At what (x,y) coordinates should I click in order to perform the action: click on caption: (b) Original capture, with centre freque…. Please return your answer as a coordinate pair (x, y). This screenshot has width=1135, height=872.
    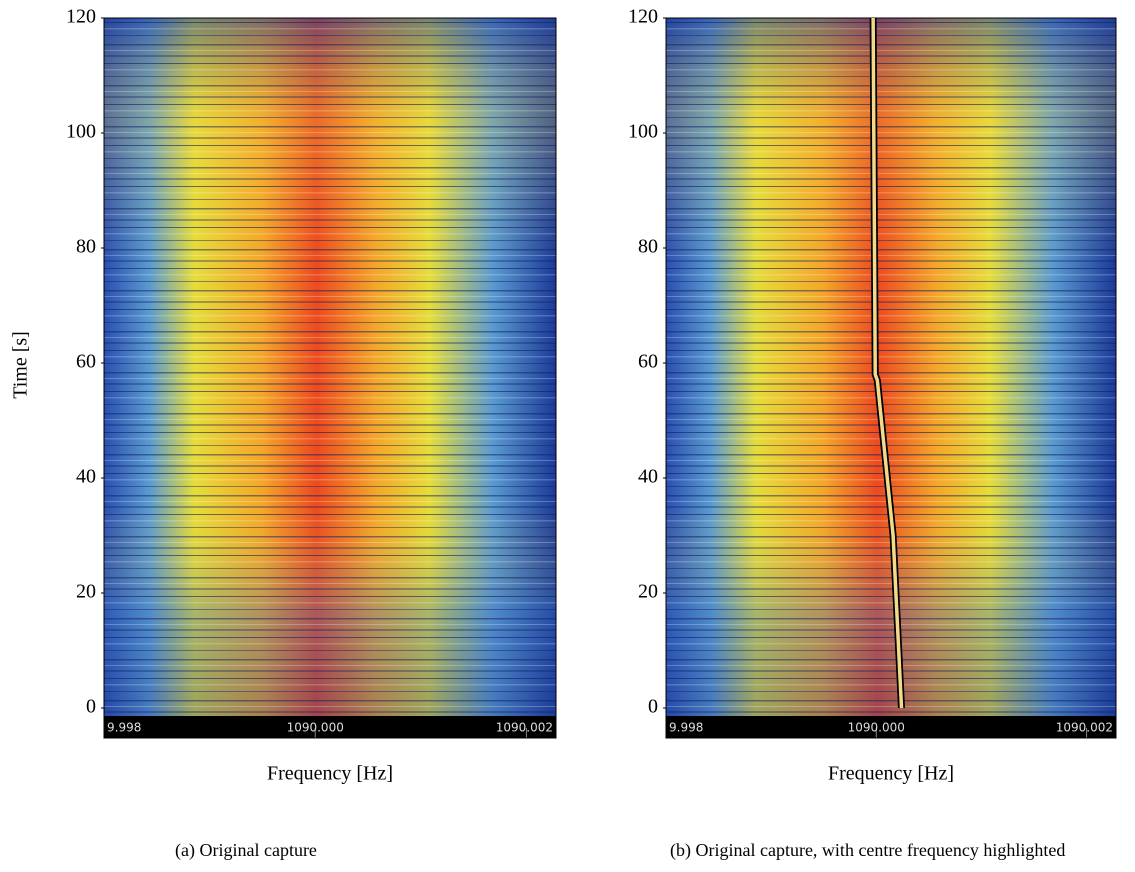
    Looking at the image, I should click on (868, 850).